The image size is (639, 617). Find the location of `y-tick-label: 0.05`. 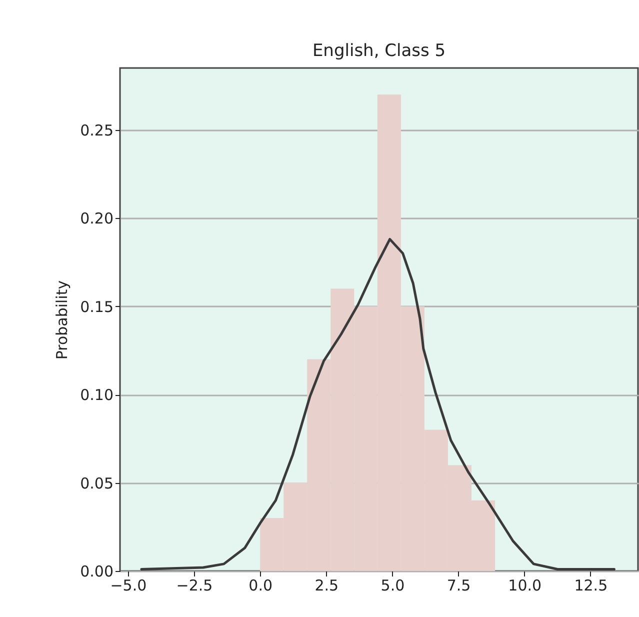

y-tick-label: 0.05 is located at coordinates (97, 483).